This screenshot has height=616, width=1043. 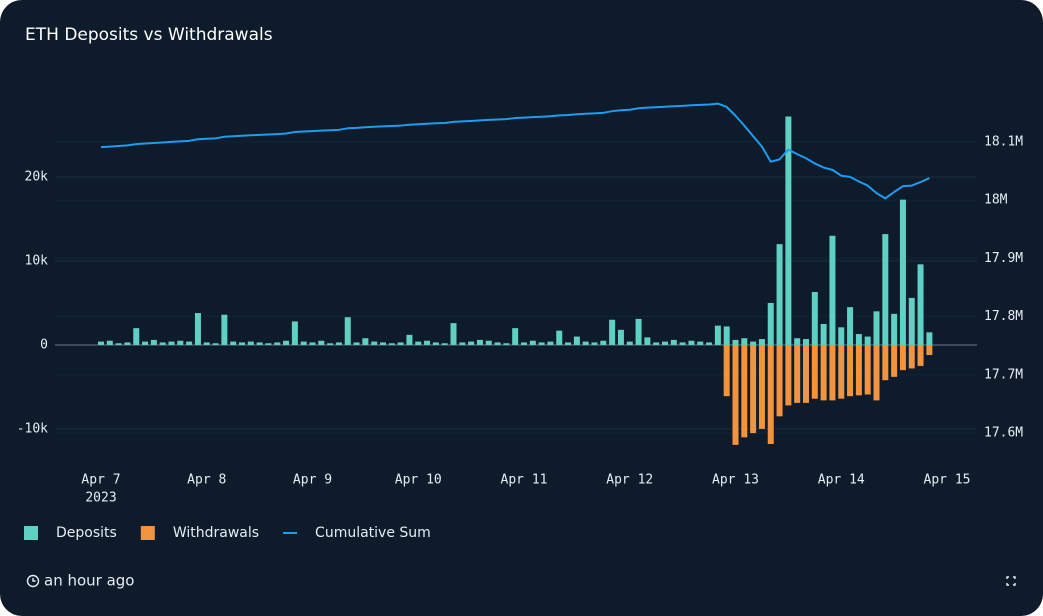 I want to click on x-tick-label: Apr 13, so click(x=735, y=480).